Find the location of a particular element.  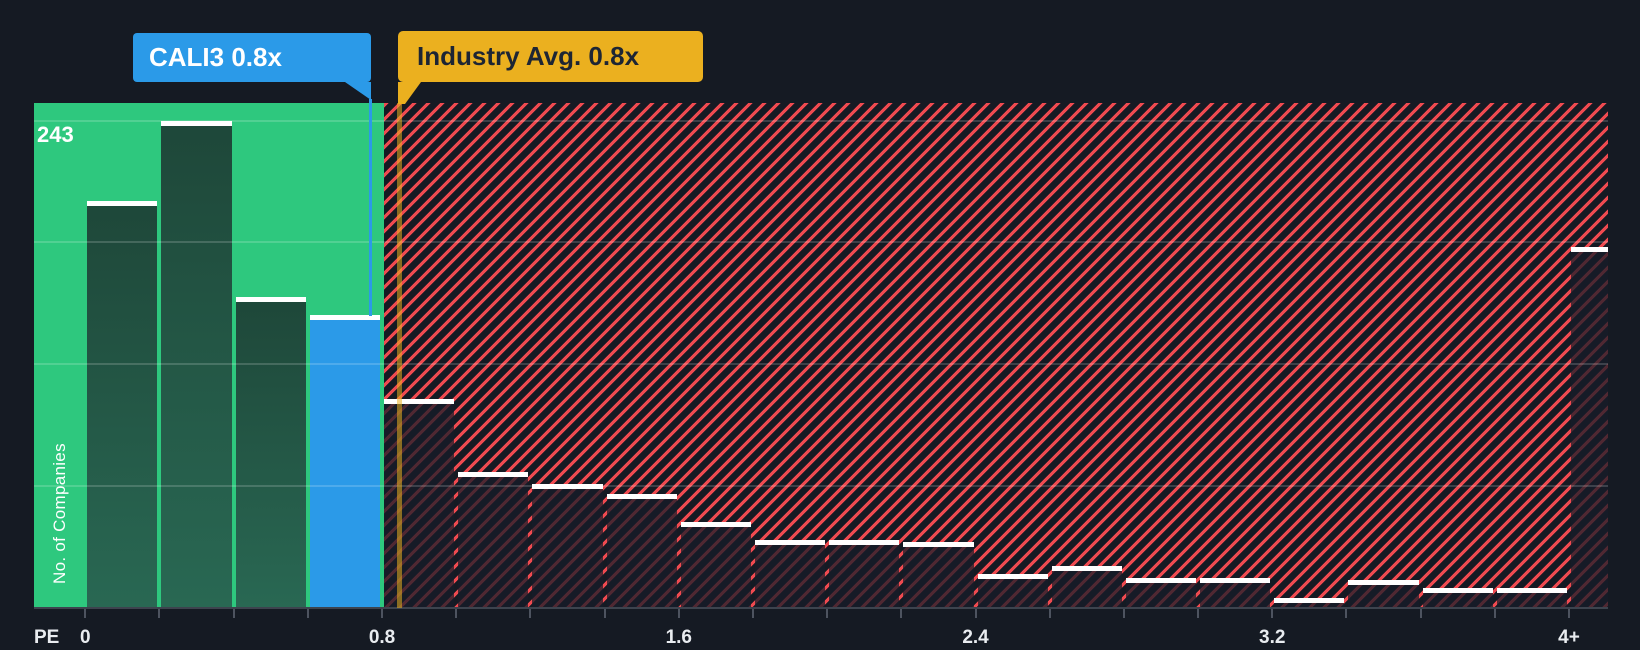

company-tooltip-label: CALI3 0.8x is located at coordinates (215, 57).